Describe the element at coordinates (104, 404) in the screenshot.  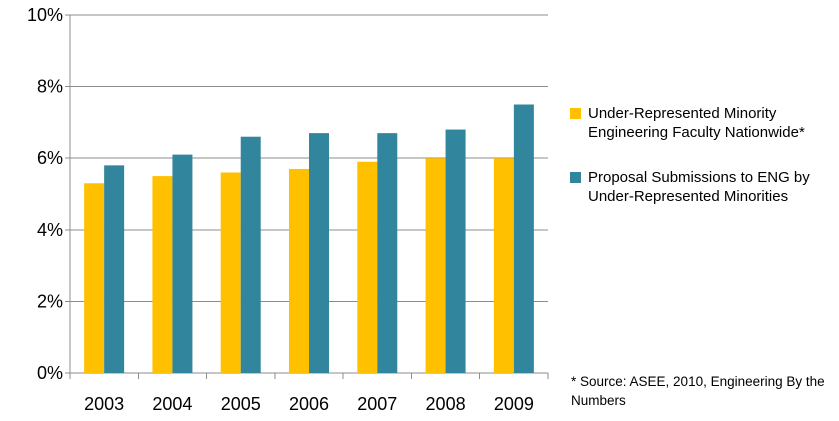
I see `x-tick-label: 2003` at that location.